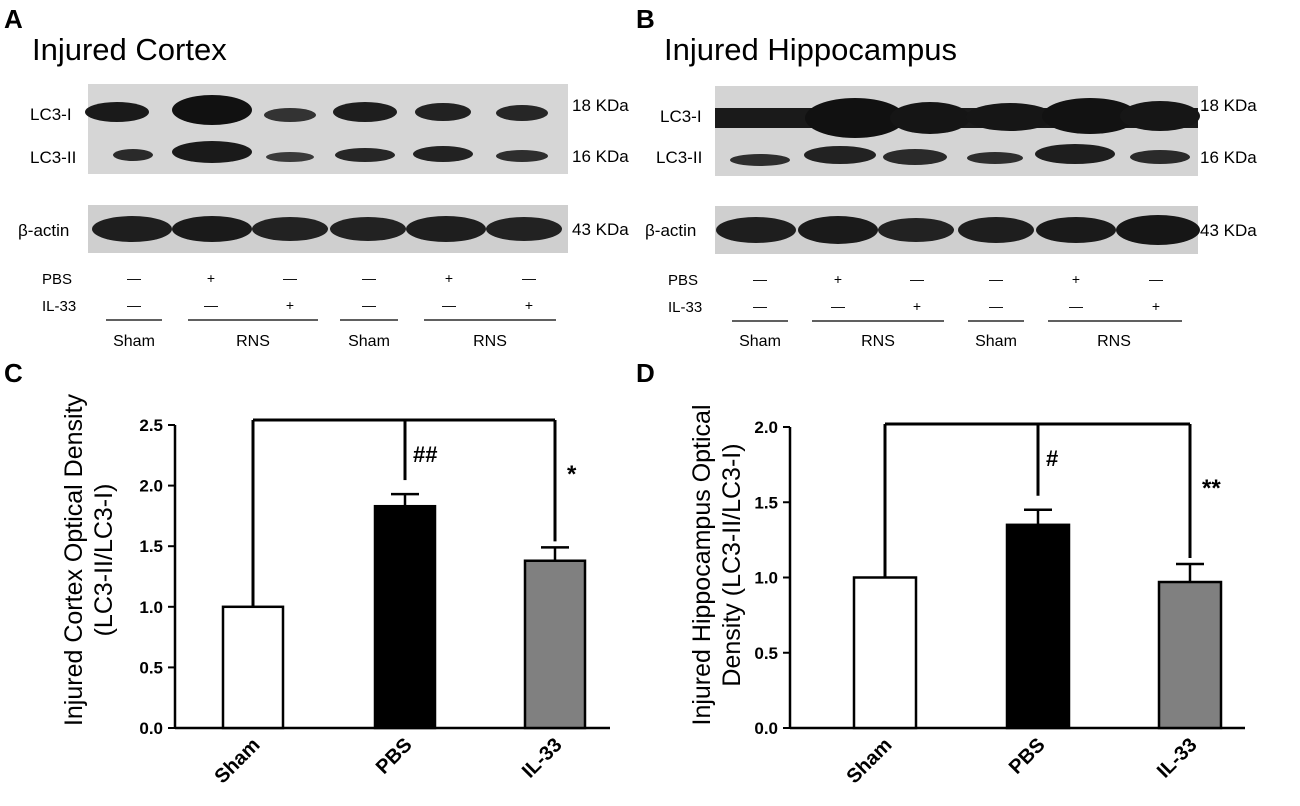 The image size is (1300, 806). Describe the element at coordinates (326, 129) in the screenshot. I see `blot-a-lc3` at that location.